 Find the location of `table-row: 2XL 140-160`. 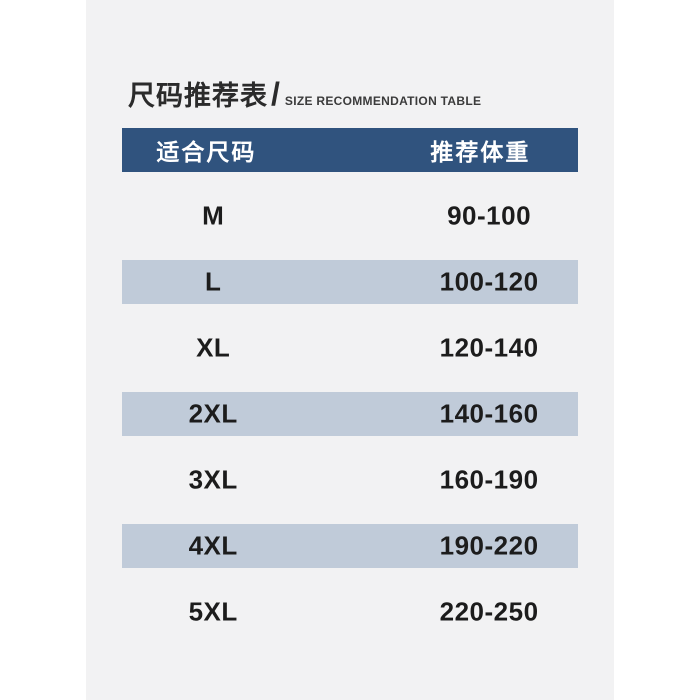

table-row: 2XL 140-160 is located at coordinates (350, 414).